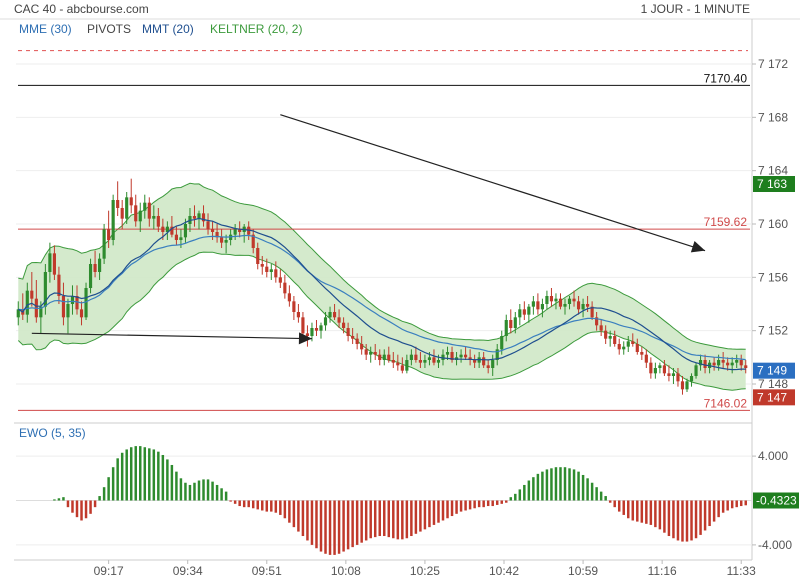 The image size is (800, 580). What do you see at coordinates (45, 29) in the screenshot?
I see `legend-mme: MME (30)` at bounding box center [45, 29].